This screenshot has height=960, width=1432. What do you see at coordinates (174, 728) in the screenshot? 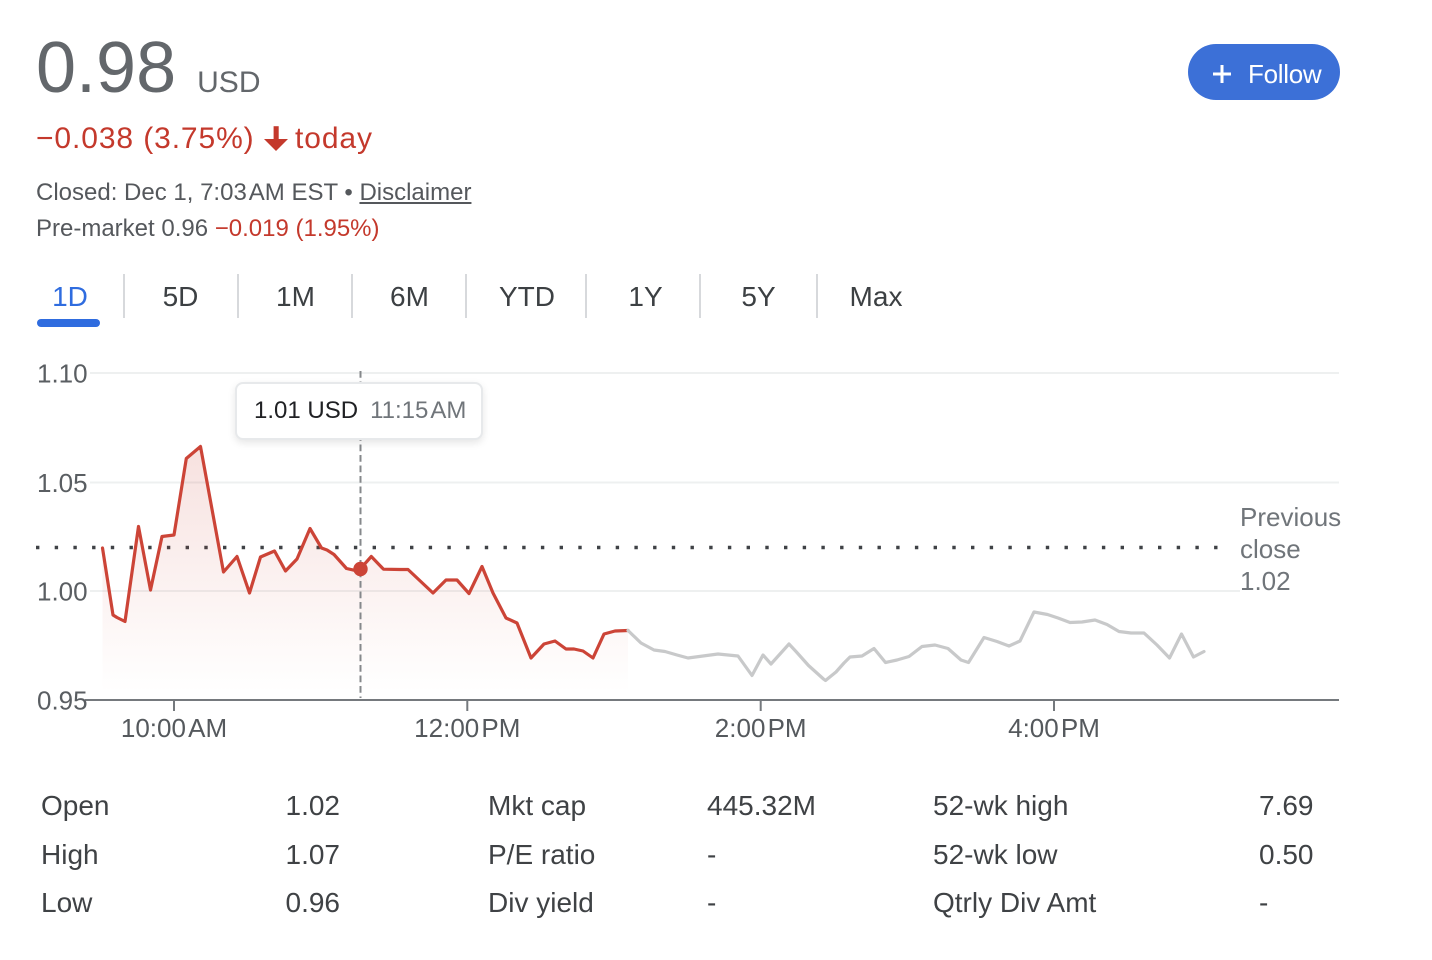
I see `svg-text: 10:00 AM` at bounding box center [174, 728].